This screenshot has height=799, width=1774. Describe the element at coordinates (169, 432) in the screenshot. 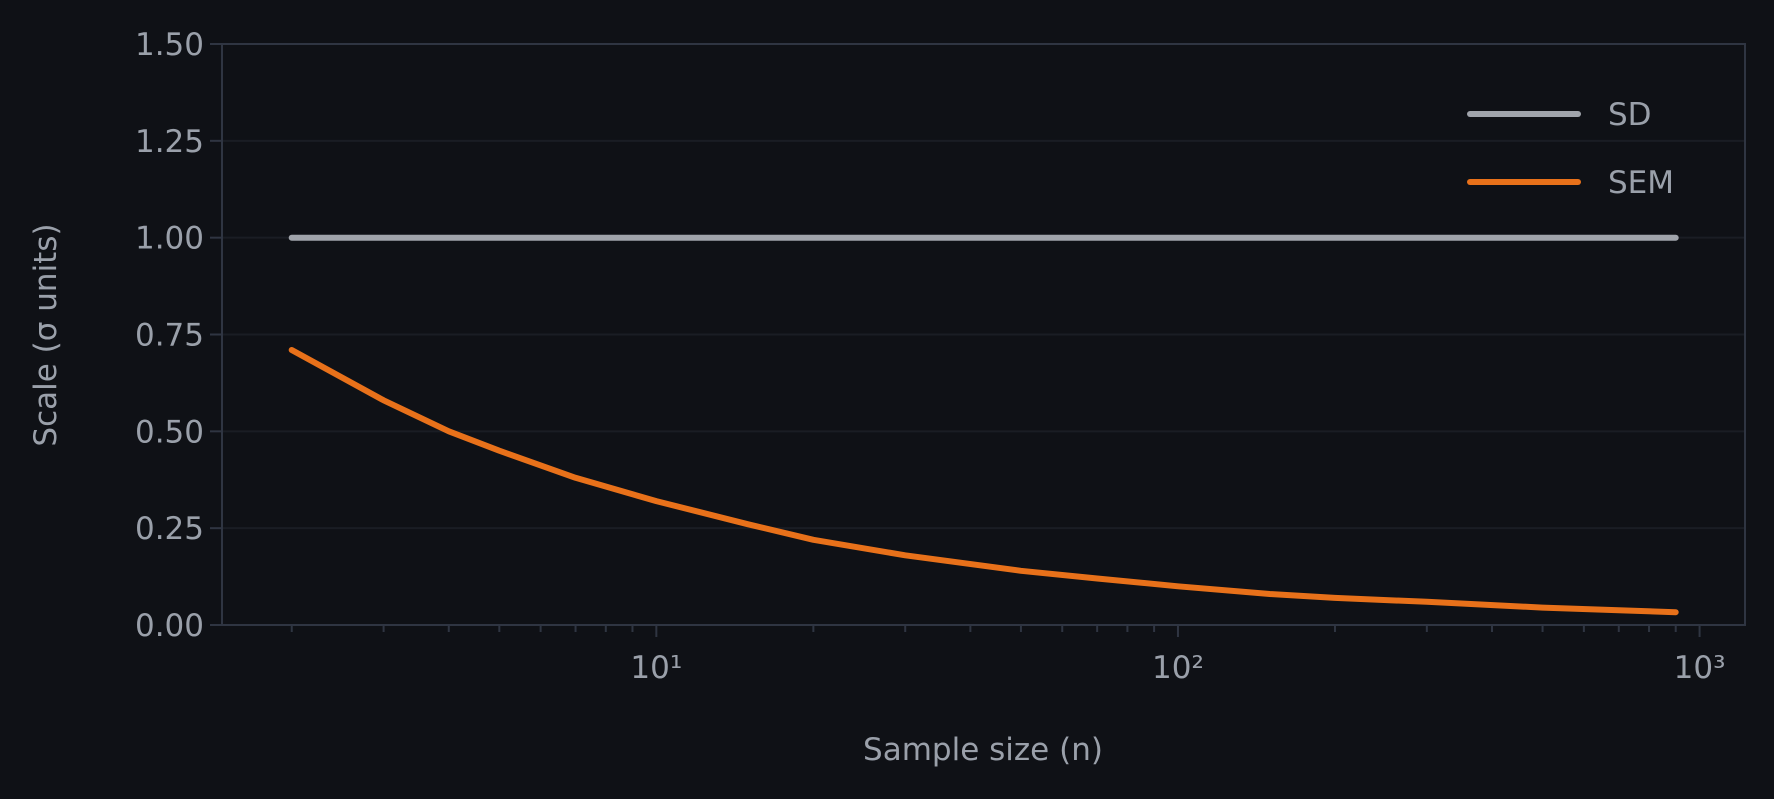

I see `y-tick-label: 0.50` at that location.